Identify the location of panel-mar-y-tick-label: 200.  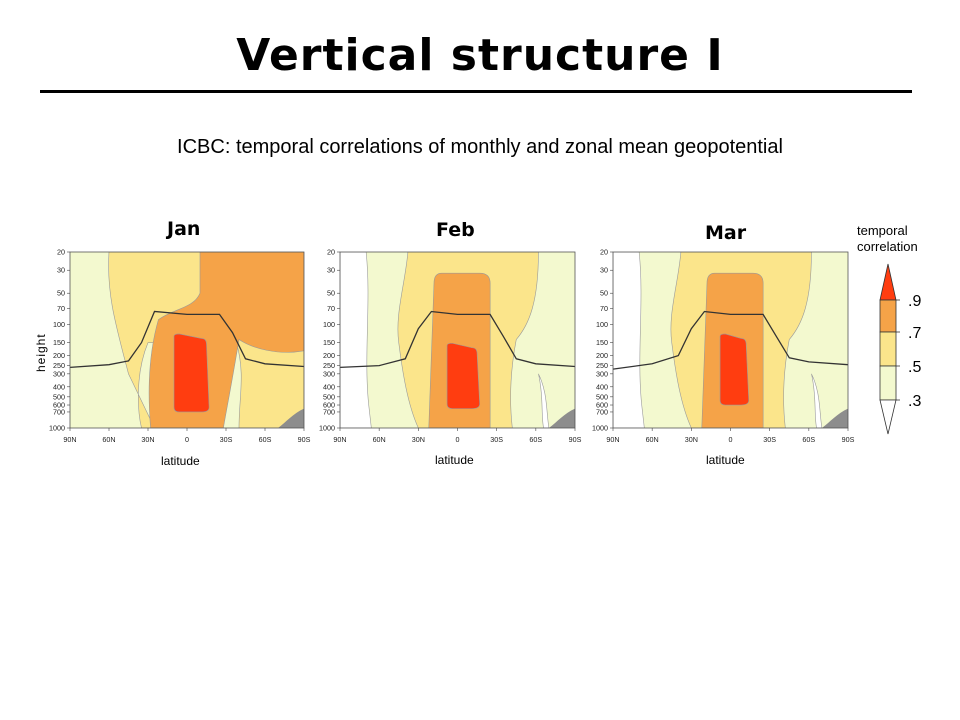
(602, 355).